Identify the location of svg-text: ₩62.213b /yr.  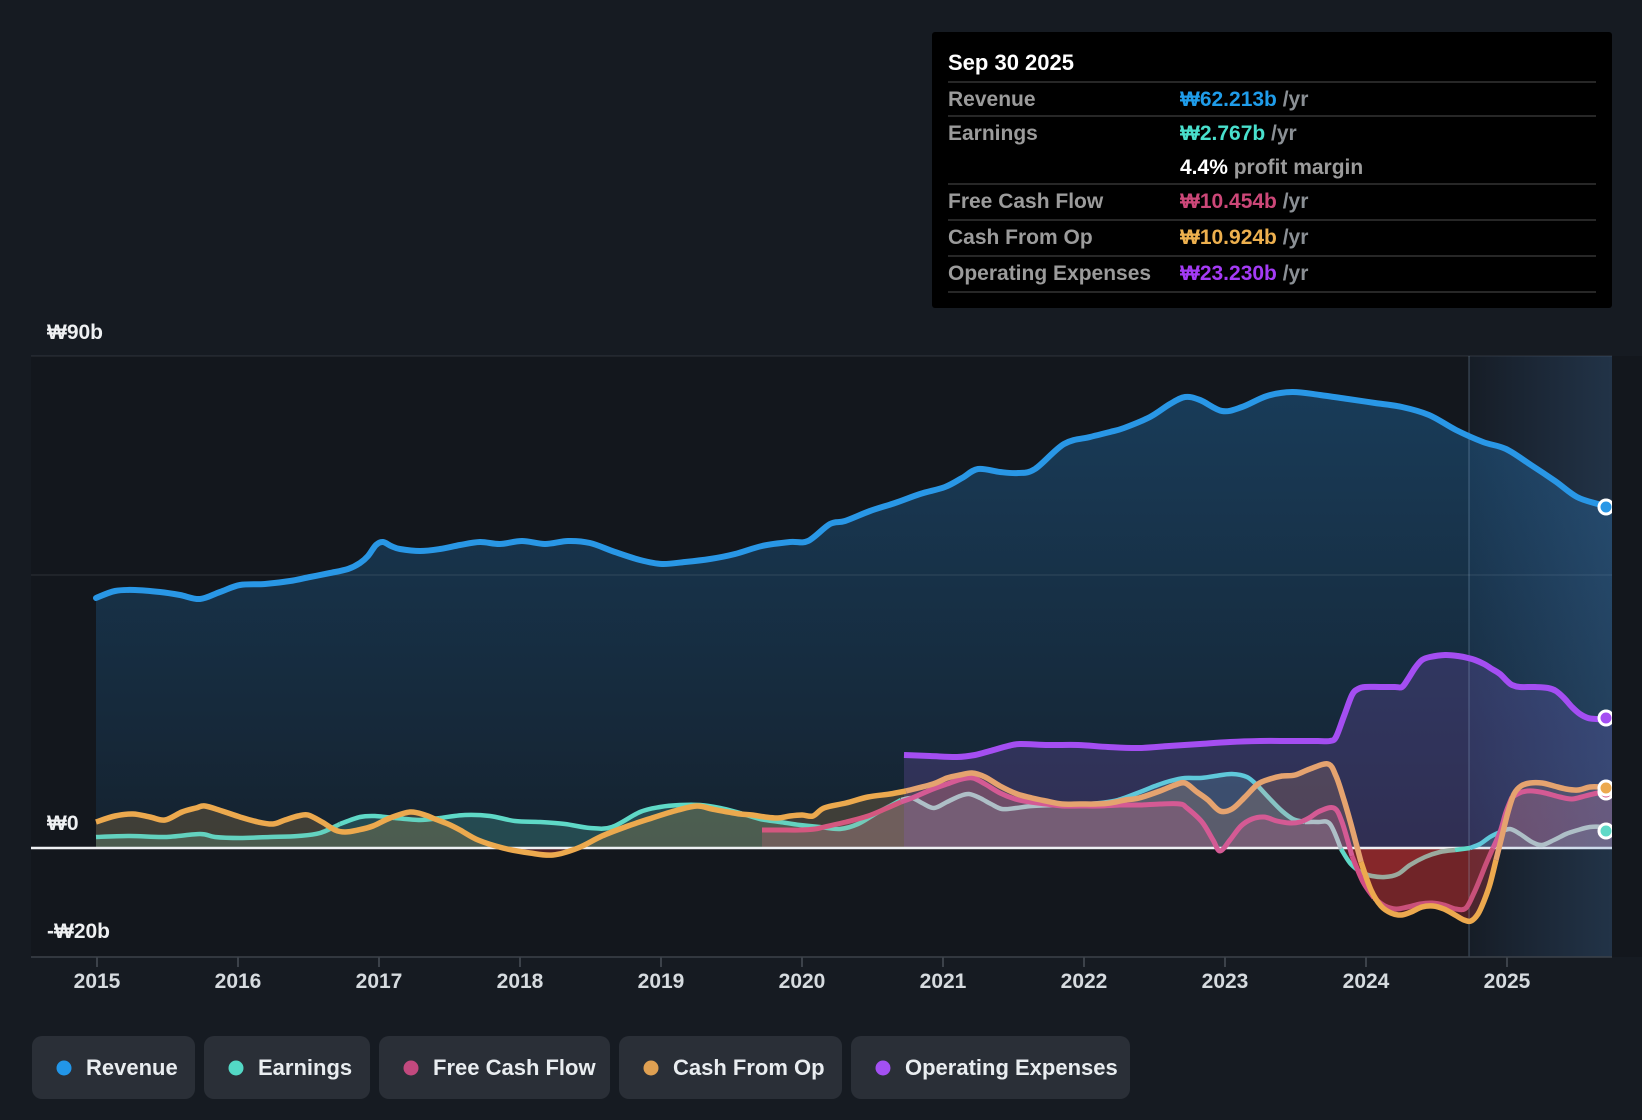
(1244, 99).